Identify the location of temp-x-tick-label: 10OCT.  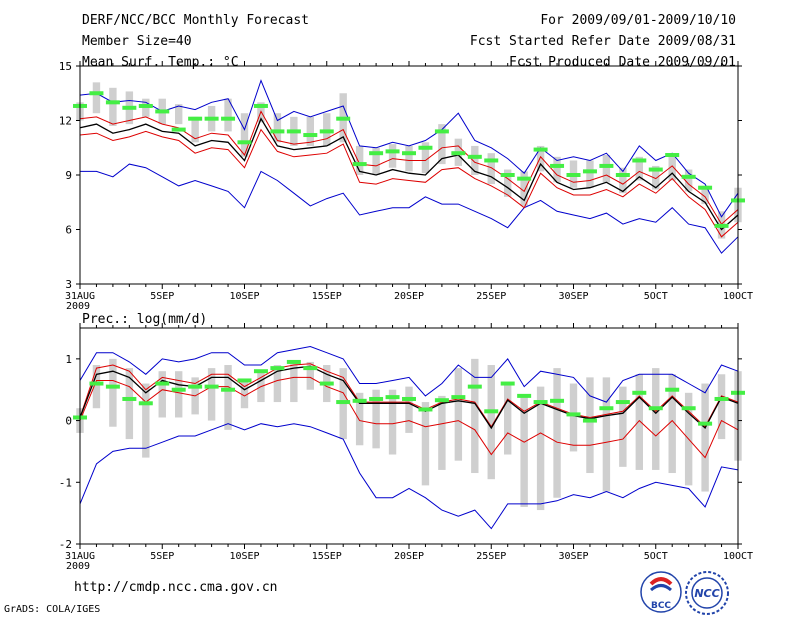
(738, 296).